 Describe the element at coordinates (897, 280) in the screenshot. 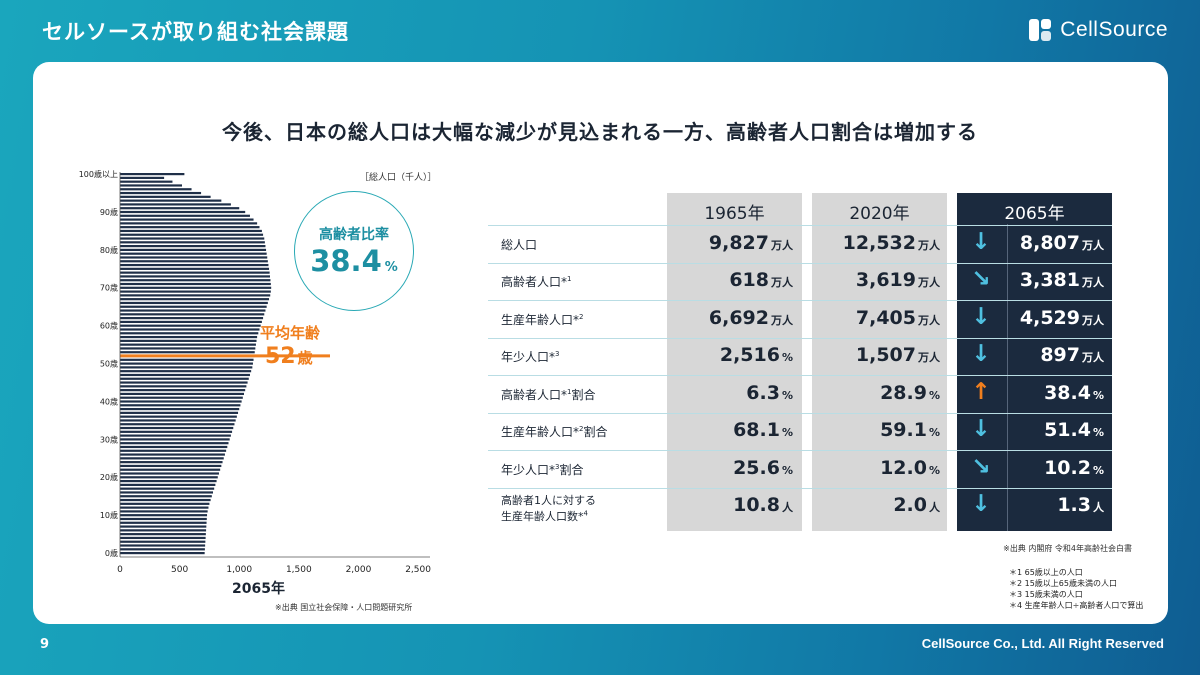

I see `cell-2020: 3,619 万人` at that location.